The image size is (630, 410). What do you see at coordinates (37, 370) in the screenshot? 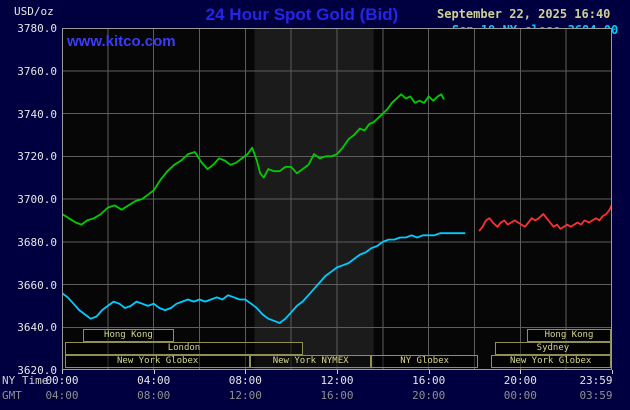
I see `y-tick-label: 3620.0` at bounding box center [37, 370].